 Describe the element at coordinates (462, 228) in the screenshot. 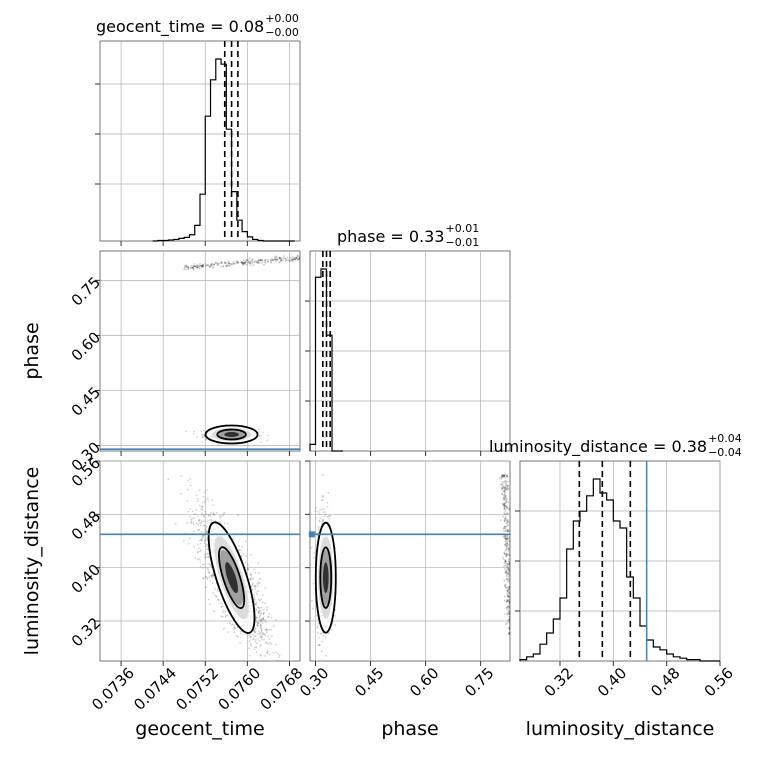

I see `title-plus-error-phase: +0.01` at that location.